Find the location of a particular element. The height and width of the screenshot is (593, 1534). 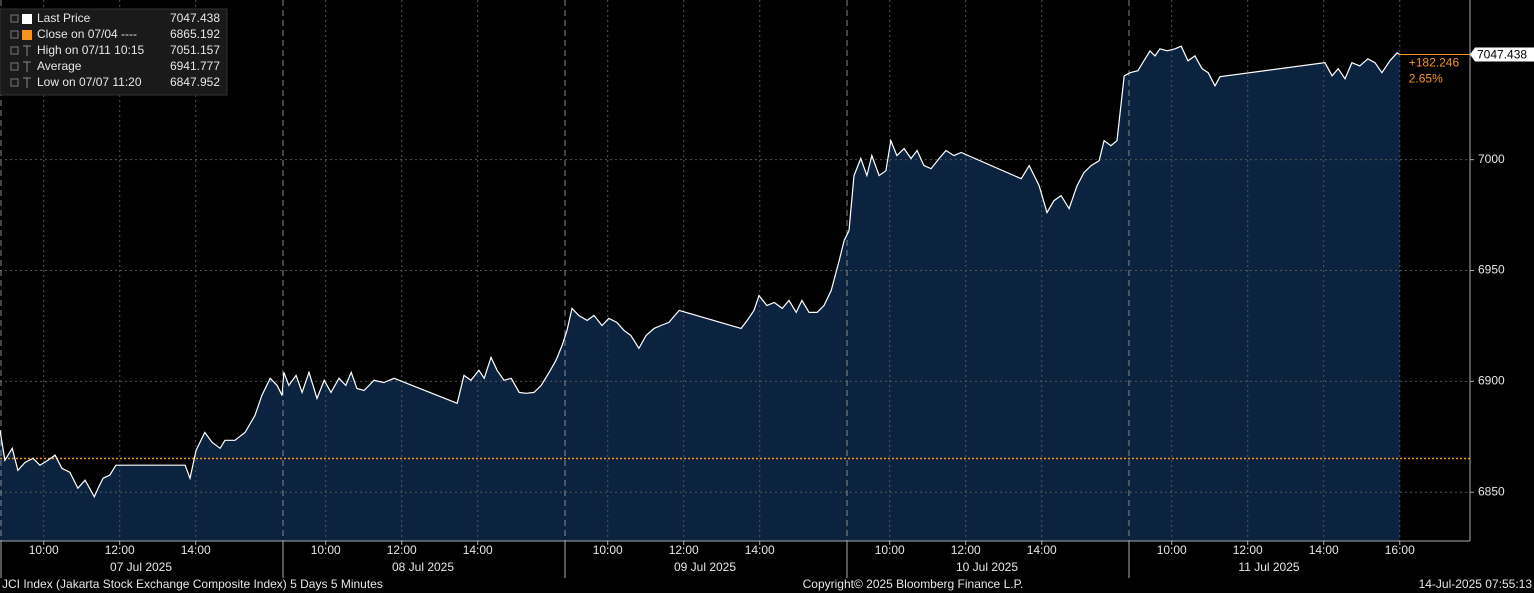

legend-value: 6847.952 is located at coordinates (195, 82).